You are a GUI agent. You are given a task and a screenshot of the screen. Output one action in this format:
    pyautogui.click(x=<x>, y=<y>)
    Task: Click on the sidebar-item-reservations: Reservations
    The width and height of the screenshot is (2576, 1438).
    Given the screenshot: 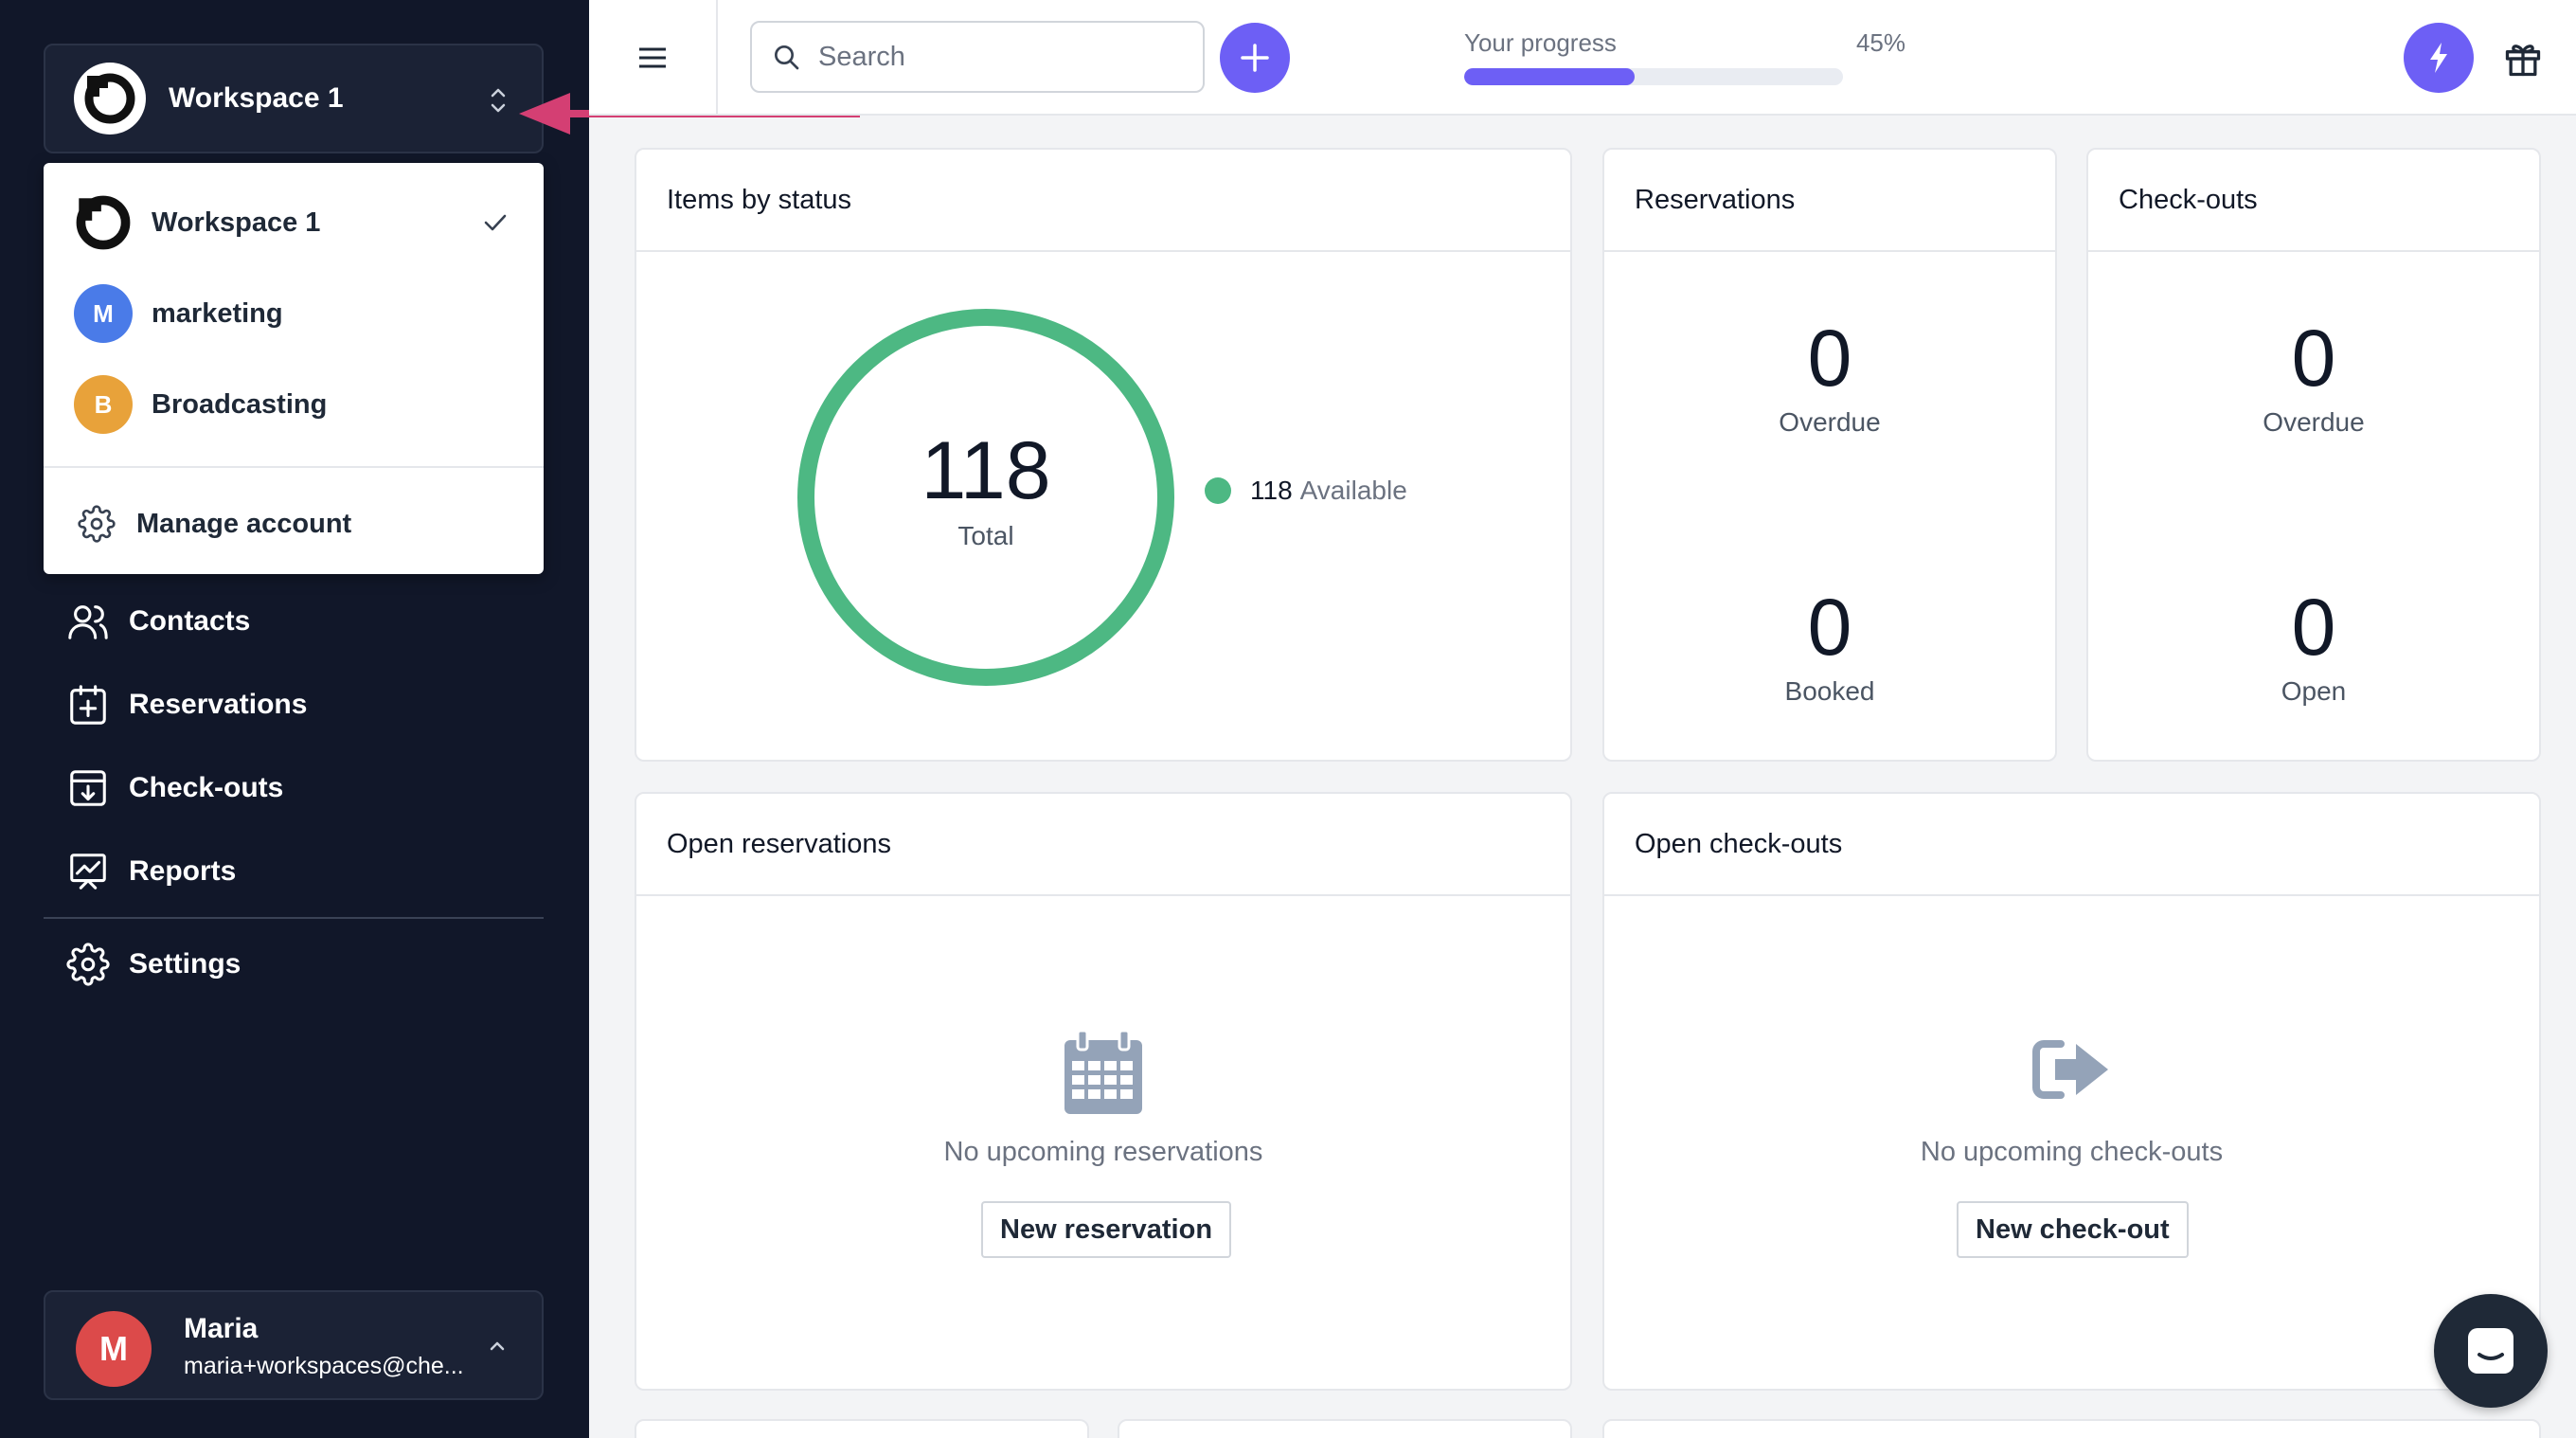 What is the action you would take?
    pyautogui.click(x=186, y=705)
    